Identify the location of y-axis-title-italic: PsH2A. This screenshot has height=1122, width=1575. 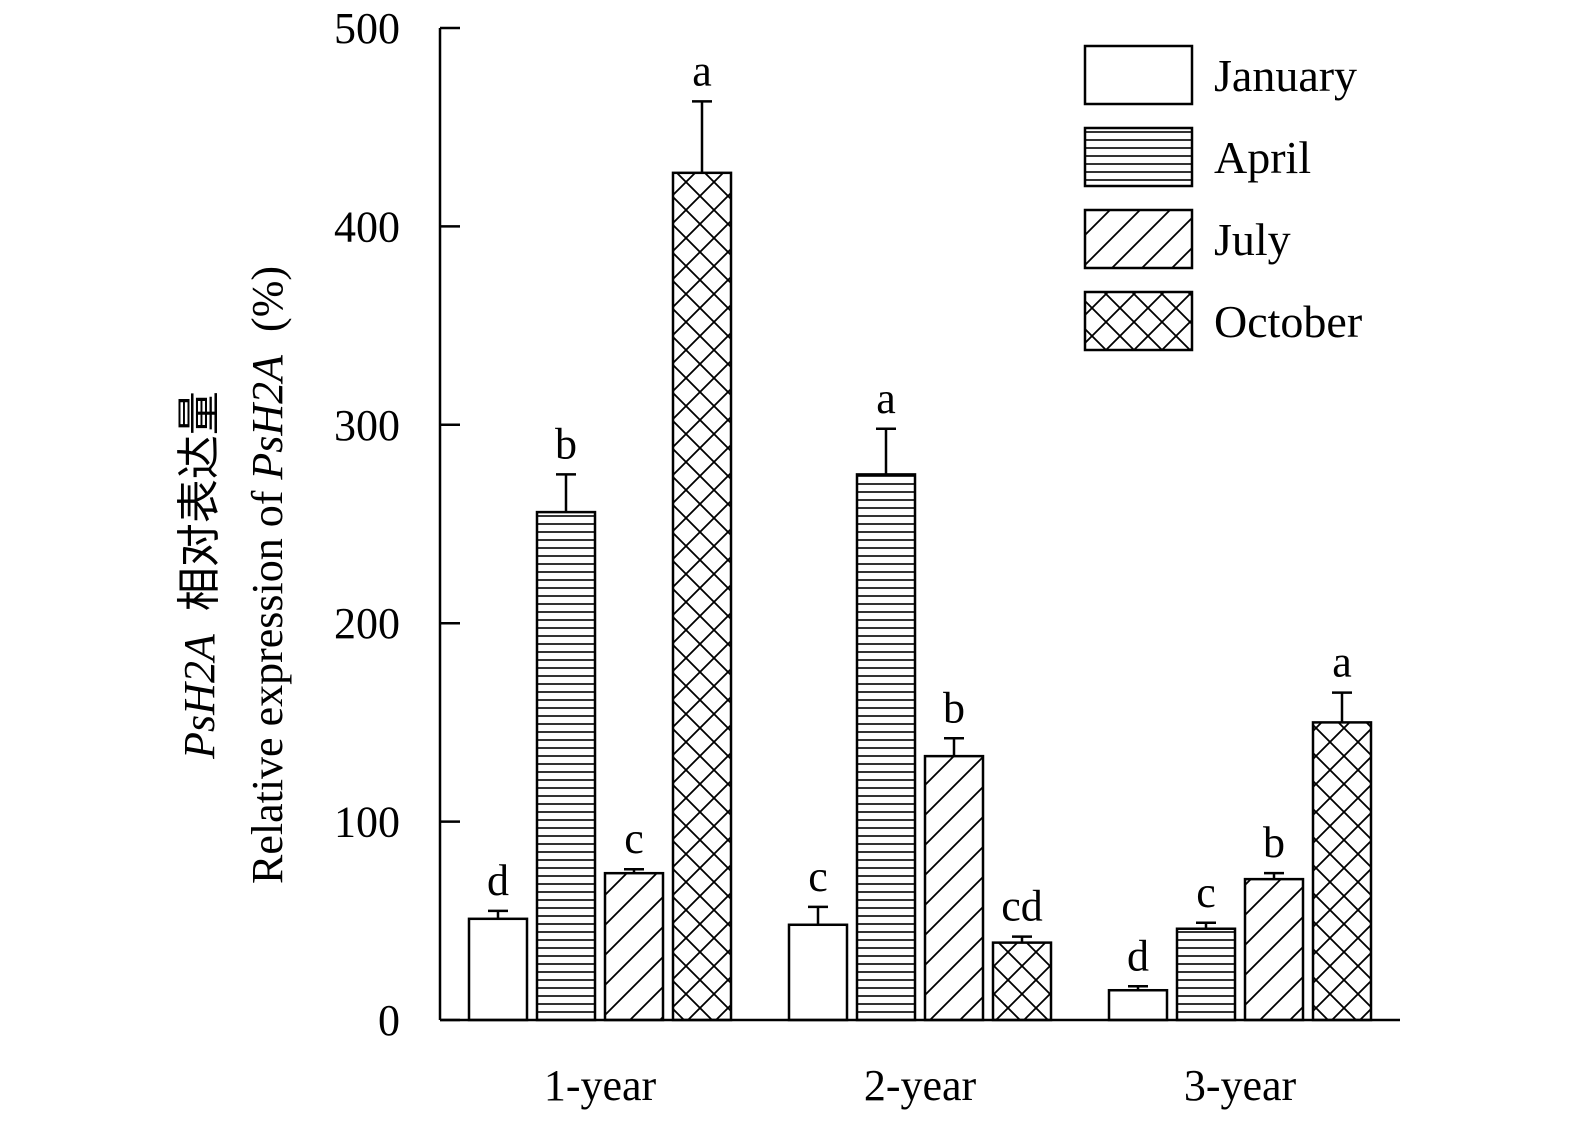
(199, 696).